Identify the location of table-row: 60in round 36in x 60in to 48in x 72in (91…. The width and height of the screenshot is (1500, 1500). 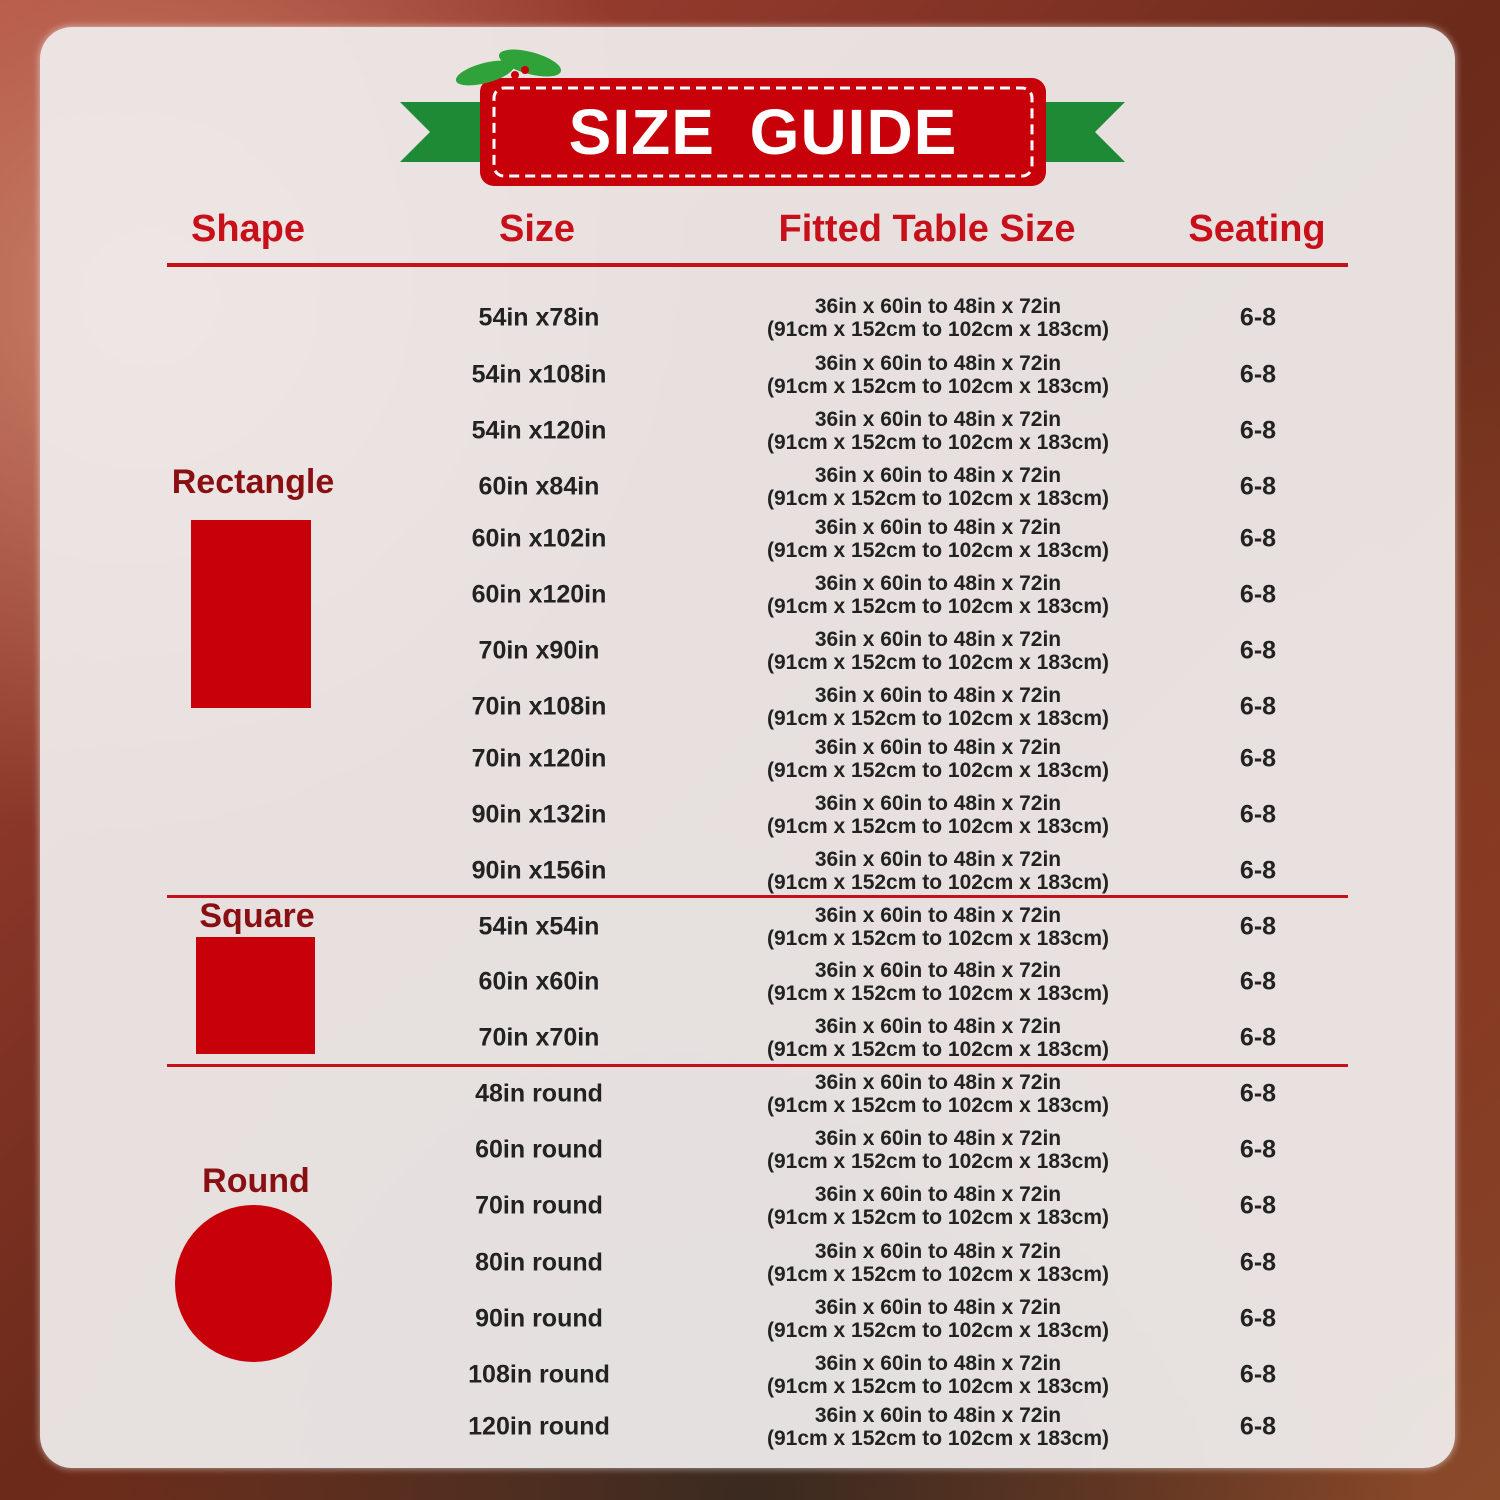
(750, 1150).